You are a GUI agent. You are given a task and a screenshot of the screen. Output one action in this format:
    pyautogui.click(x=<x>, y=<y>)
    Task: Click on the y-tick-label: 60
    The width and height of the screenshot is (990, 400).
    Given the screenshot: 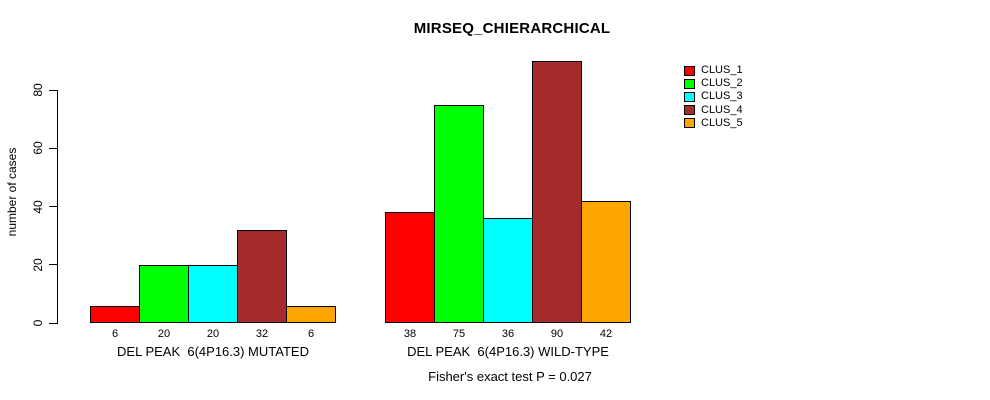 What is the action you would take?
    pyautogui.click(x=38, y=148)
    